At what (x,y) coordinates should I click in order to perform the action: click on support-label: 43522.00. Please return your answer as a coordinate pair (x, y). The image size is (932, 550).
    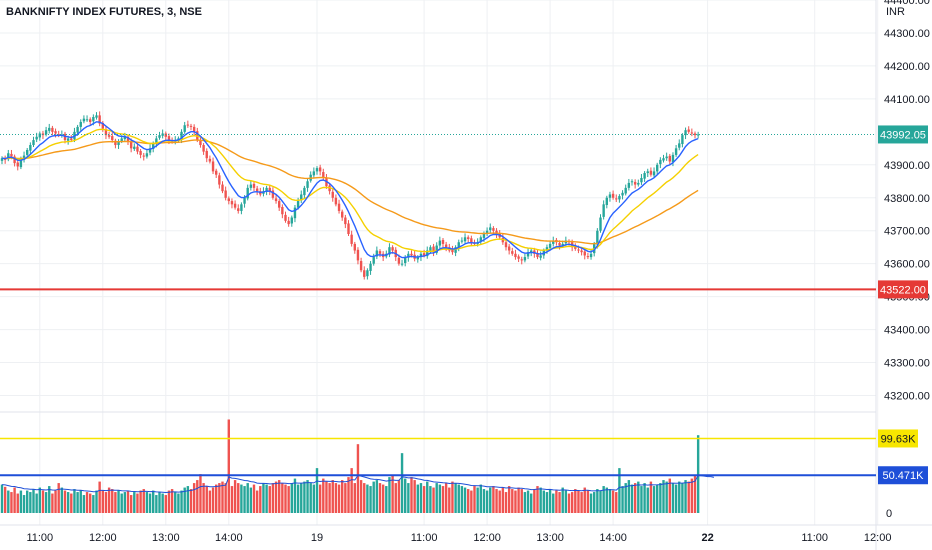
    Looking at the image, I should click on (903, 290).